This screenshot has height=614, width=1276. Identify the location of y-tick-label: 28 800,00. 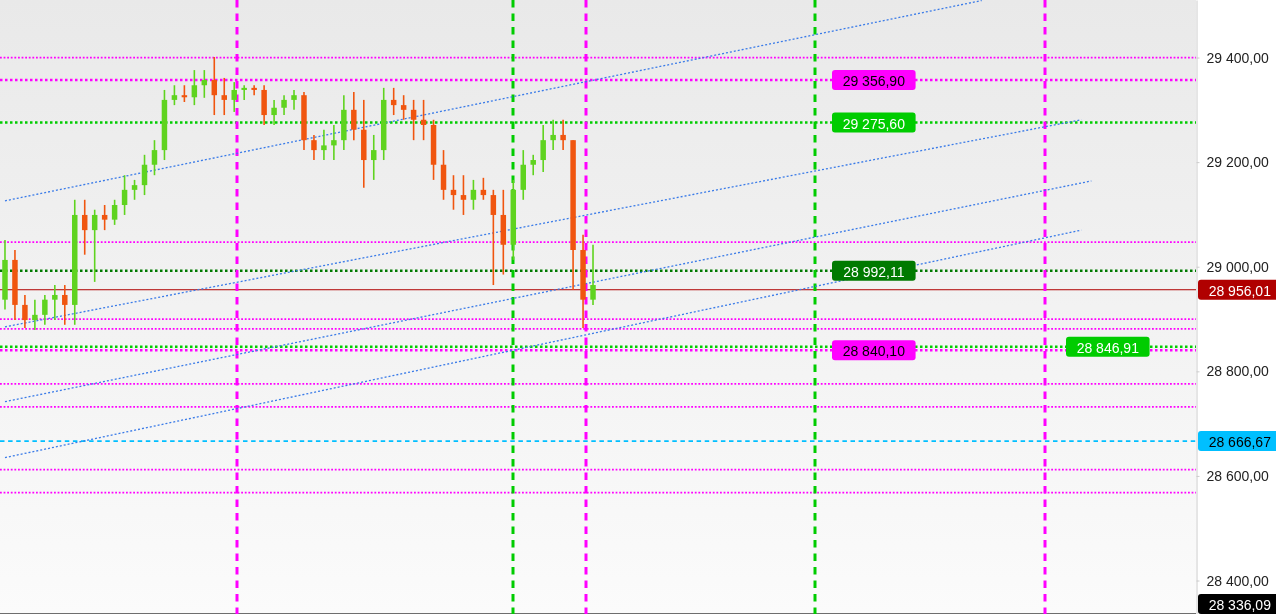
(1237, 371).